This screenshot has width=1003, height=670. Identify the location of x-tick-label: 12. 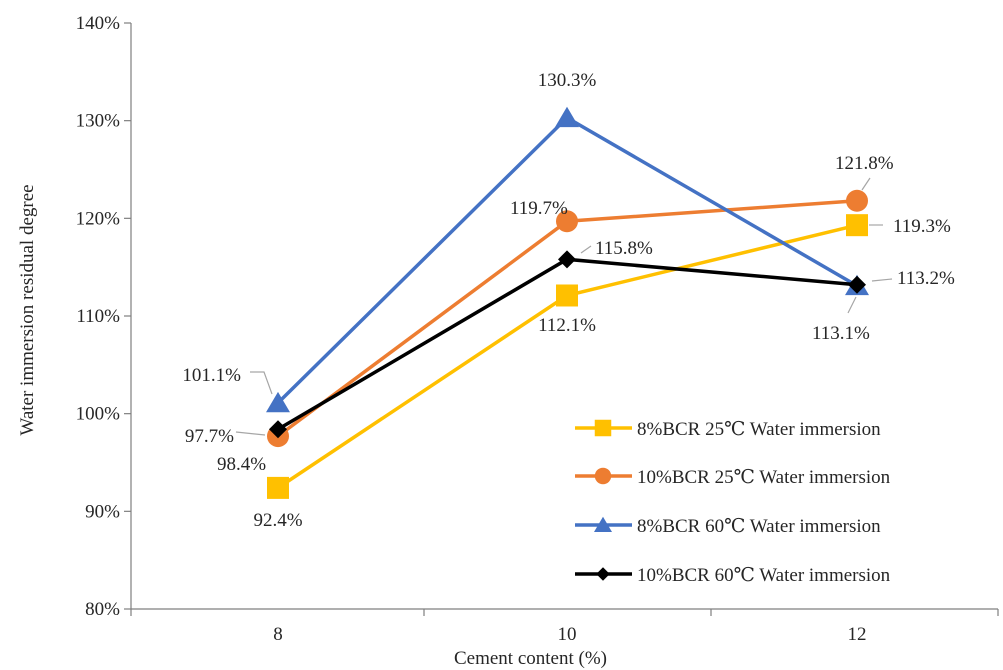
(857, 634).